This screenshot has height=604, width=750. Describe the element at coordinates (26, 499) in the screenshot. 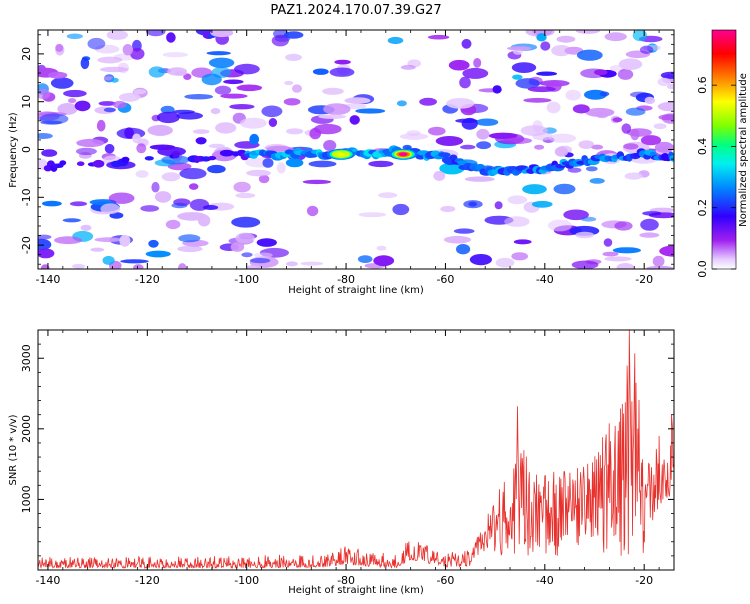

I see `snr-y-tick-label: 1000` at that location.